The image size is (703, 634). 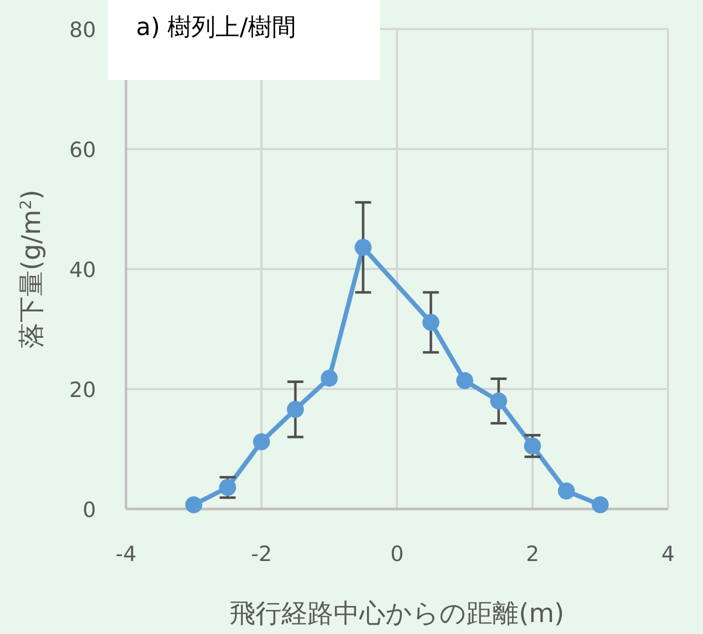 I want to click on x-tick-label: -4, so click(x=126, y=554).